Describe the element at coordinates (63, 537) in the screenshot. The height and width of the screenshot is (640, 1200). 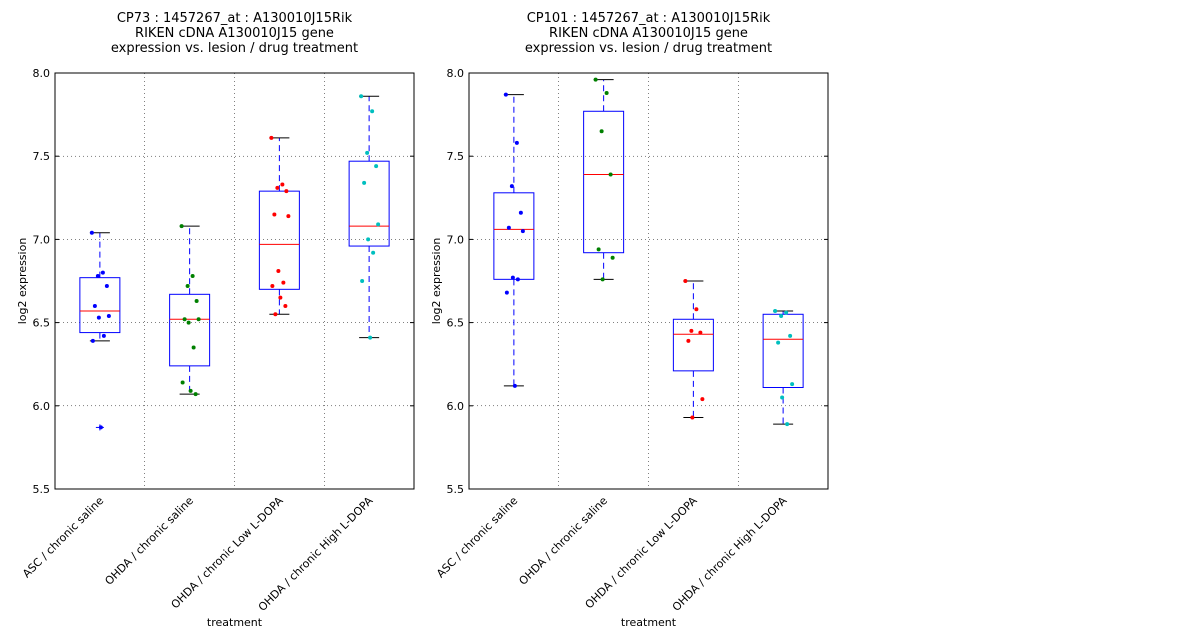
I see `x-category-label: ASC / chronic saline` at that location.